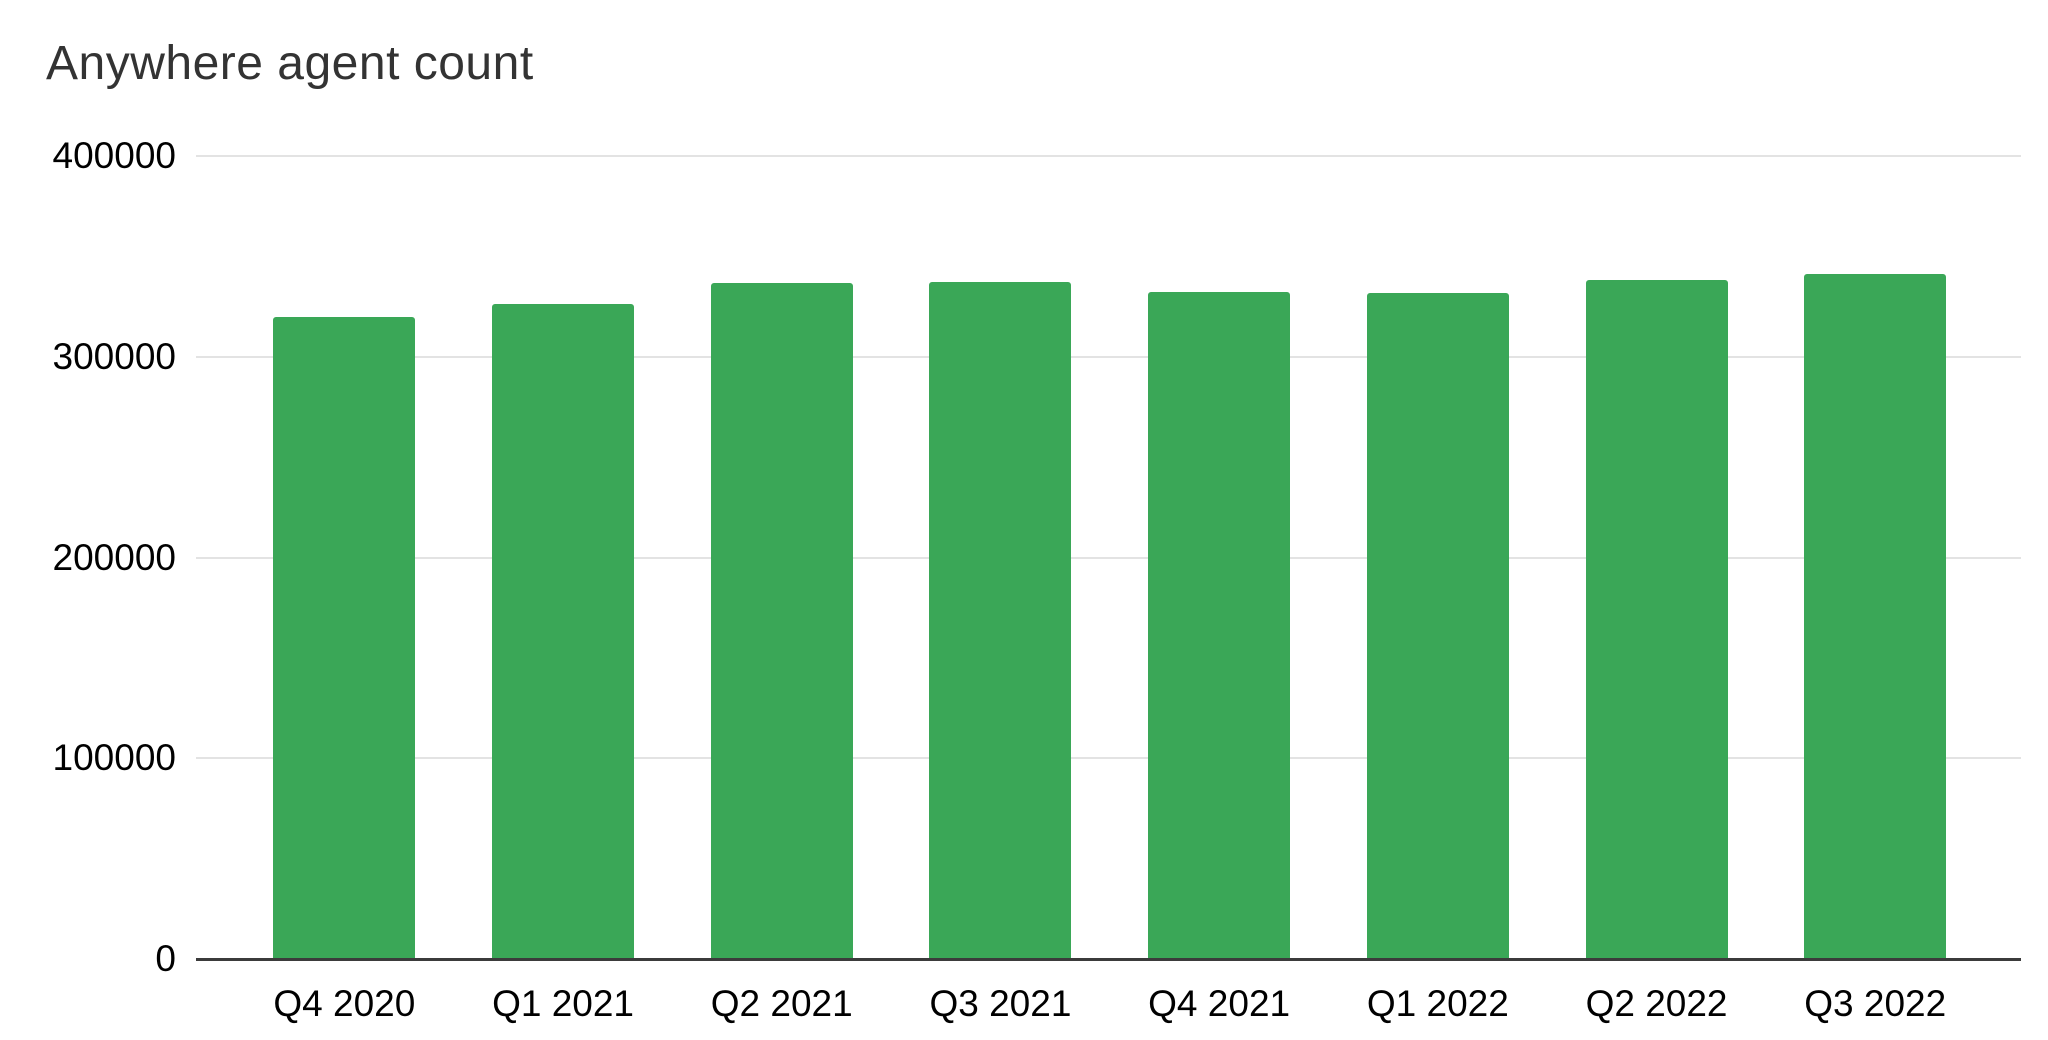 This screenshot has height=1040, width=2048. I want to click on bar-q2-2021, so click(781, 621).